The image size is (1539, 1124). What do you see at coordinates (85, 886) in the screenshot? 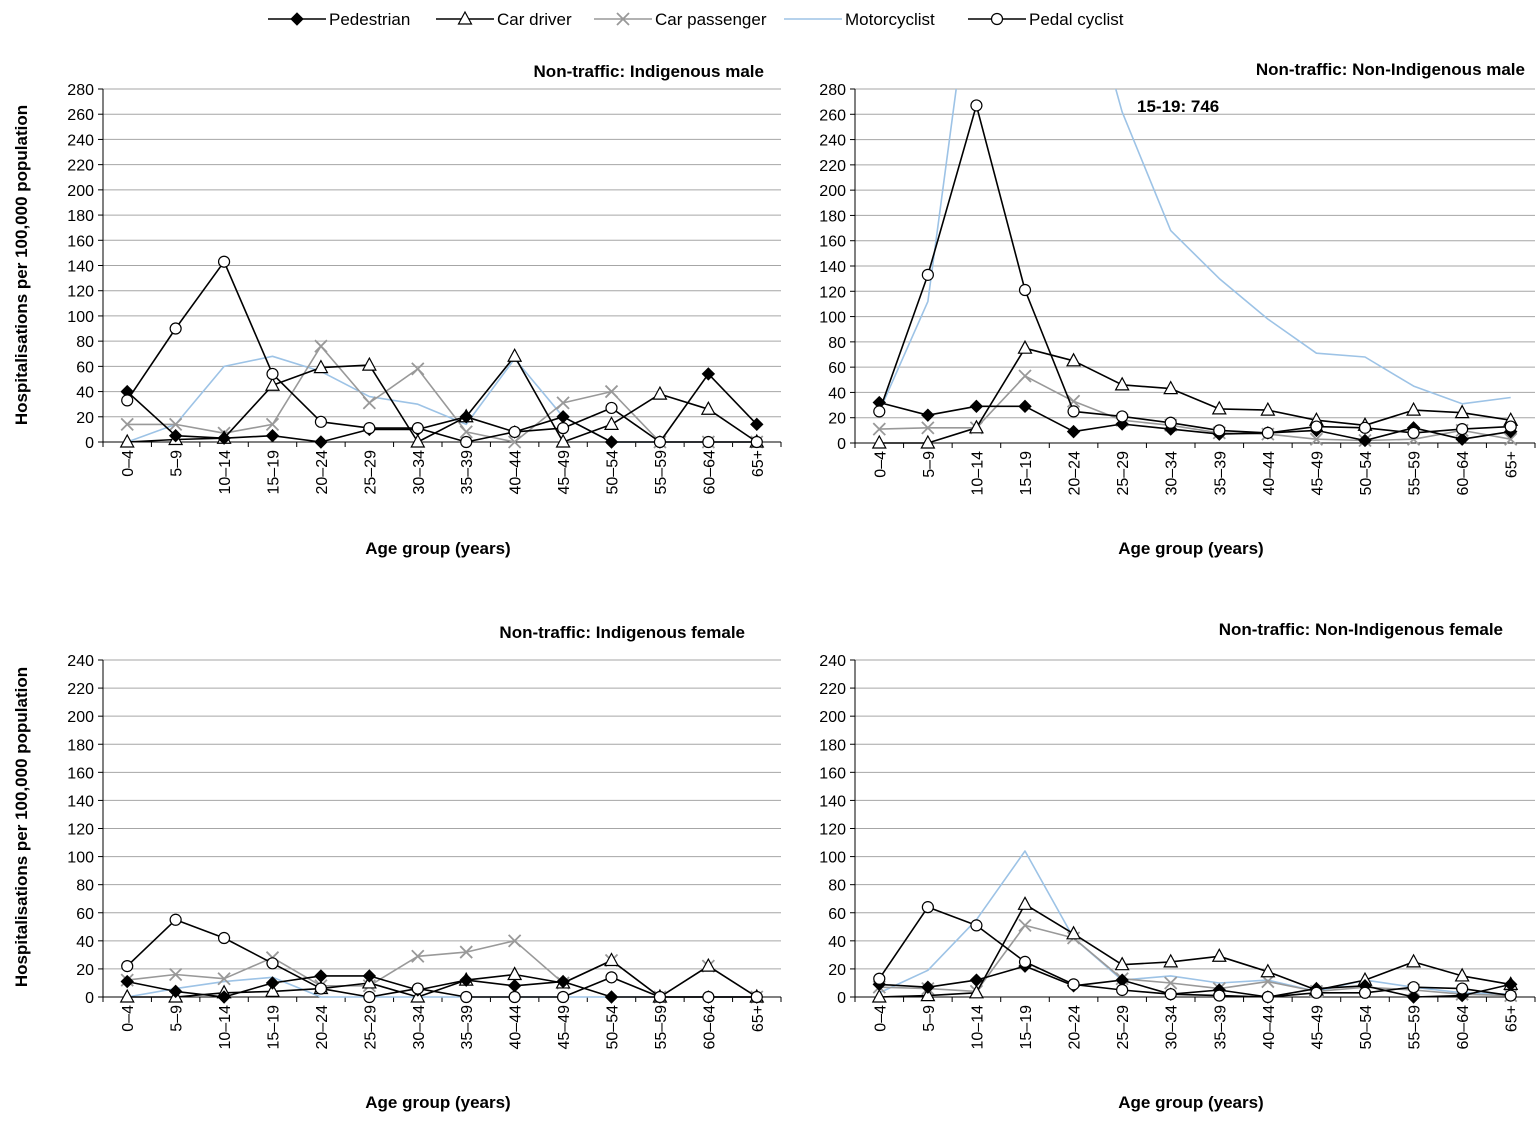
I see `y-tick-label: 80` at bounding box center [85, 886].